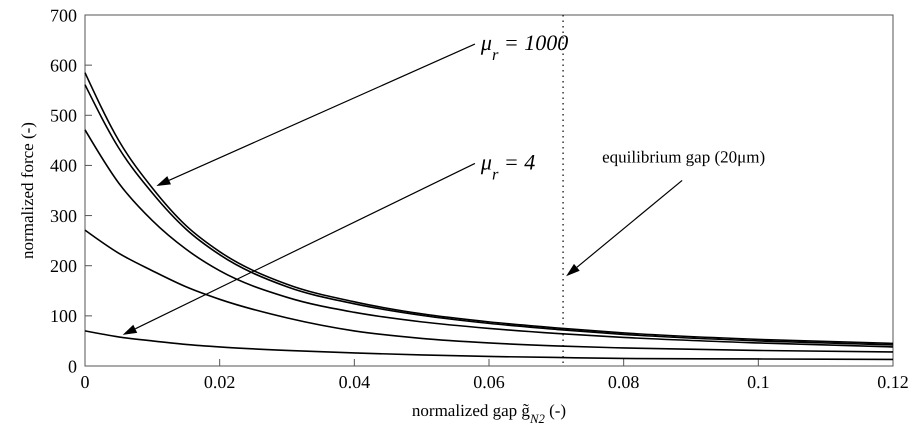 This screenshot has height=424, width=915. Describe the element at coordinates (489, 412) in the screenshot. I see `x-axis-title: normalized gap g̃$_{N2}$ (-)` at that location.